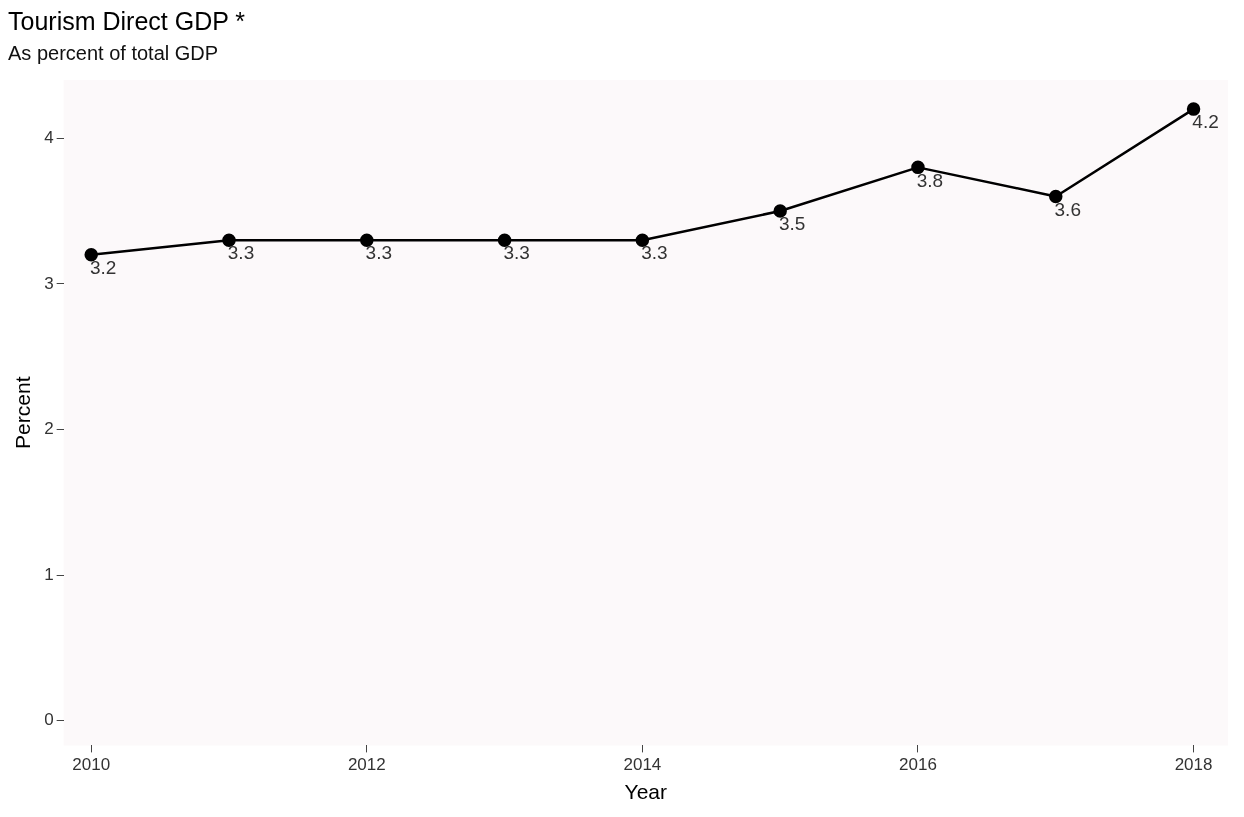 The width and height of the screenshot is (1244, 817). I want to click on y-tick-label: 0, so click(49, 720).